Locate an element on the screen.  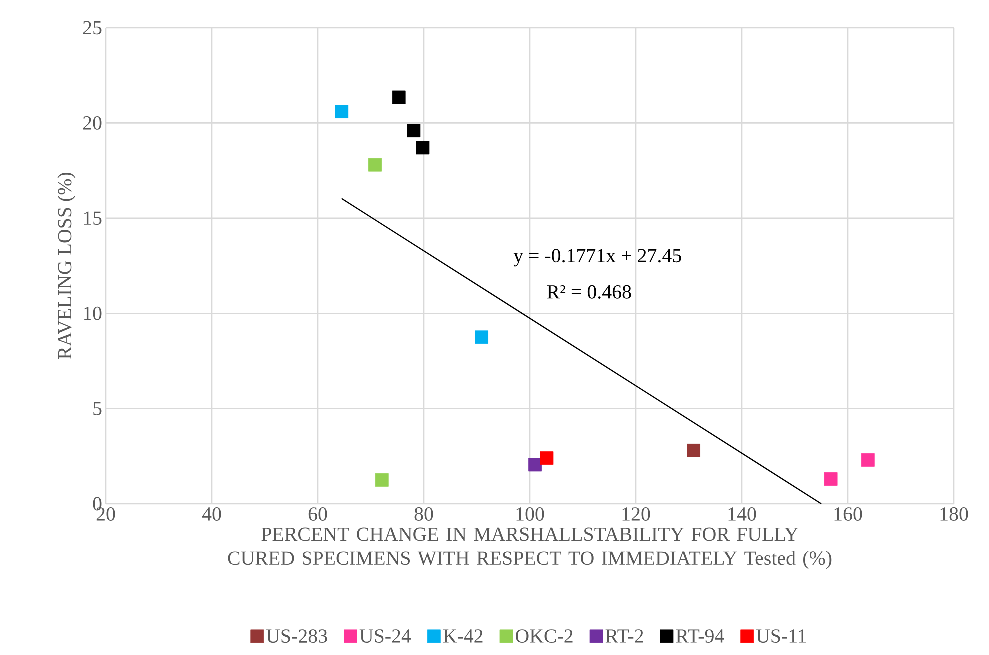
y-tick-label: 10 is located at coordinates (93, 313).